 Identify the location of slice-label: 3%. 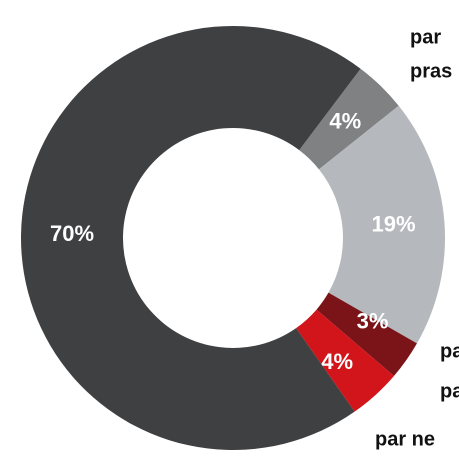
(373, 321).